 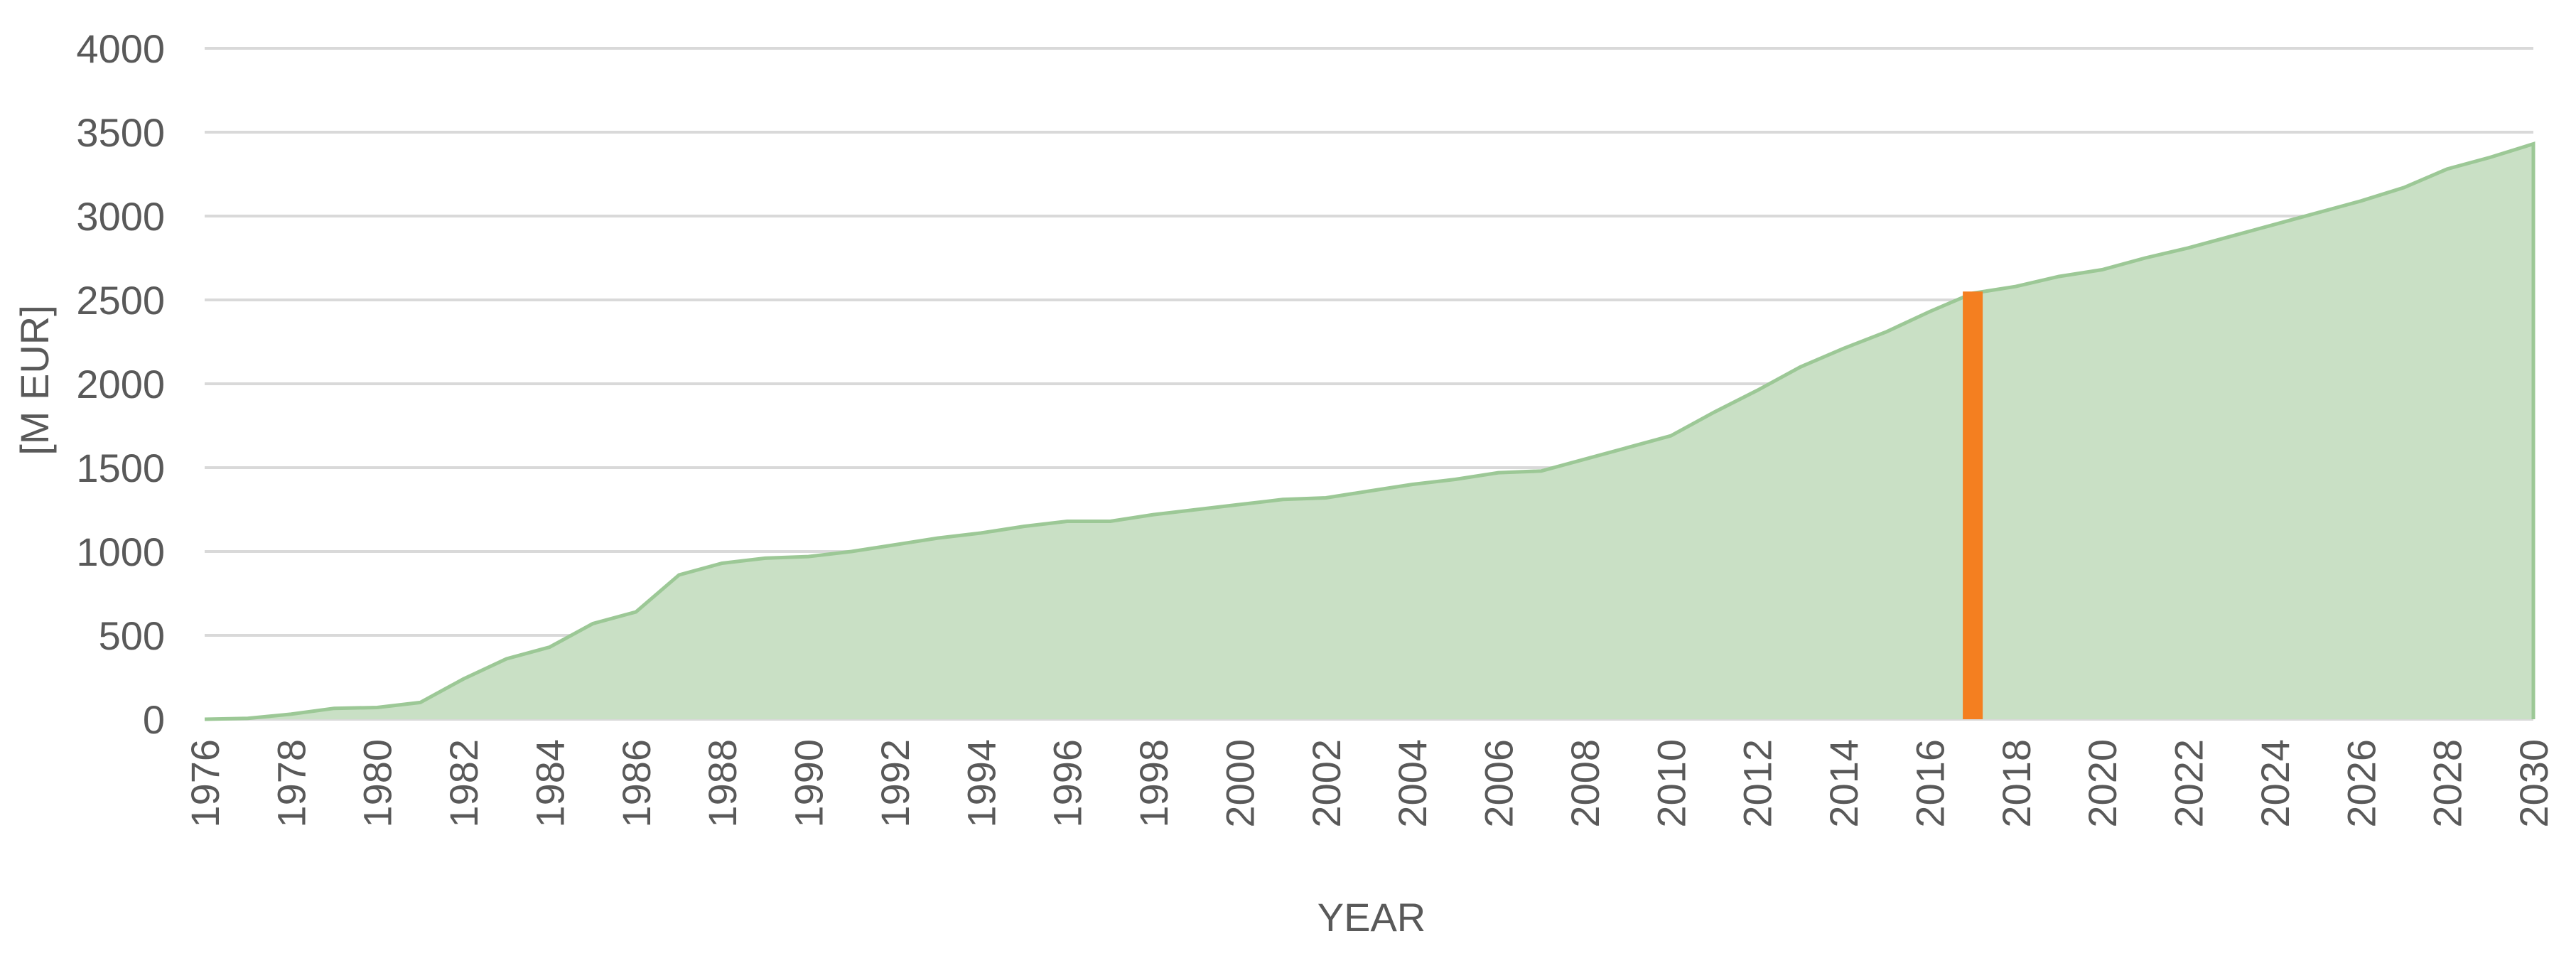 What do you see at coordinates (154, 719) in the screenshot?
I see `y-tick-label: 0` at bounding box center [154, 719].